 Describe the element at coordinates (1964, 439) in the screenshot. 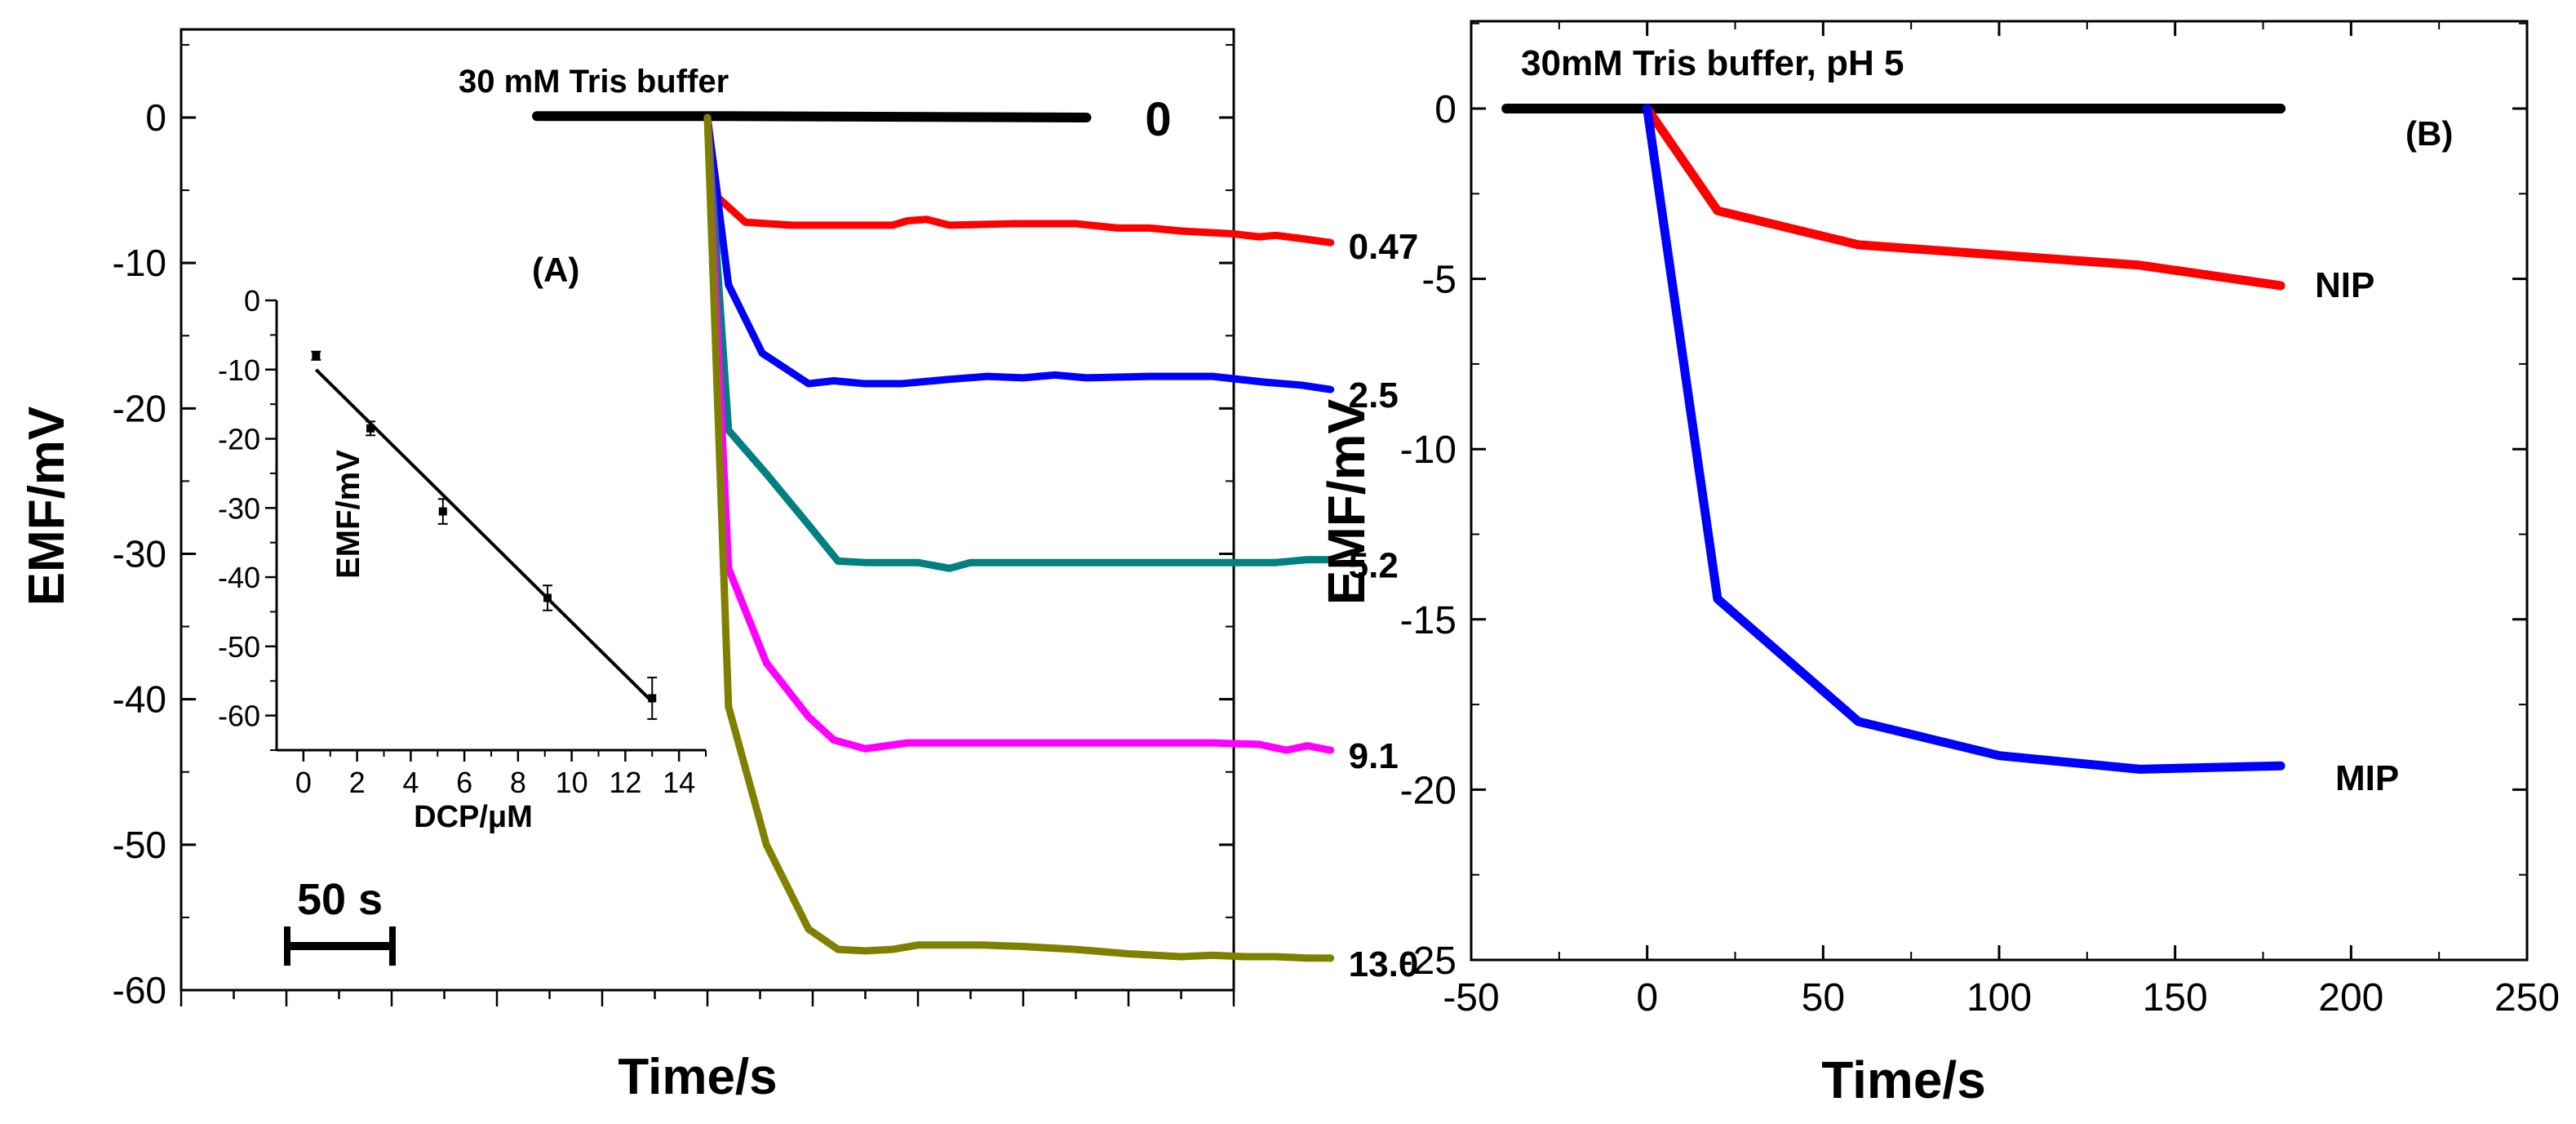

I see `series-line-MIP` at that location.